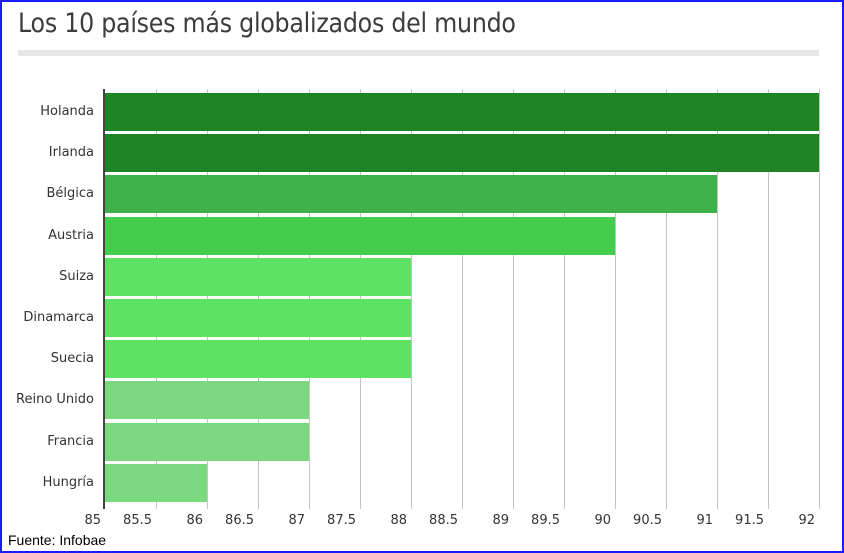  Describe the element at coordinates (104, 299) in the screenshot. I see `y-axis-line` at that location.